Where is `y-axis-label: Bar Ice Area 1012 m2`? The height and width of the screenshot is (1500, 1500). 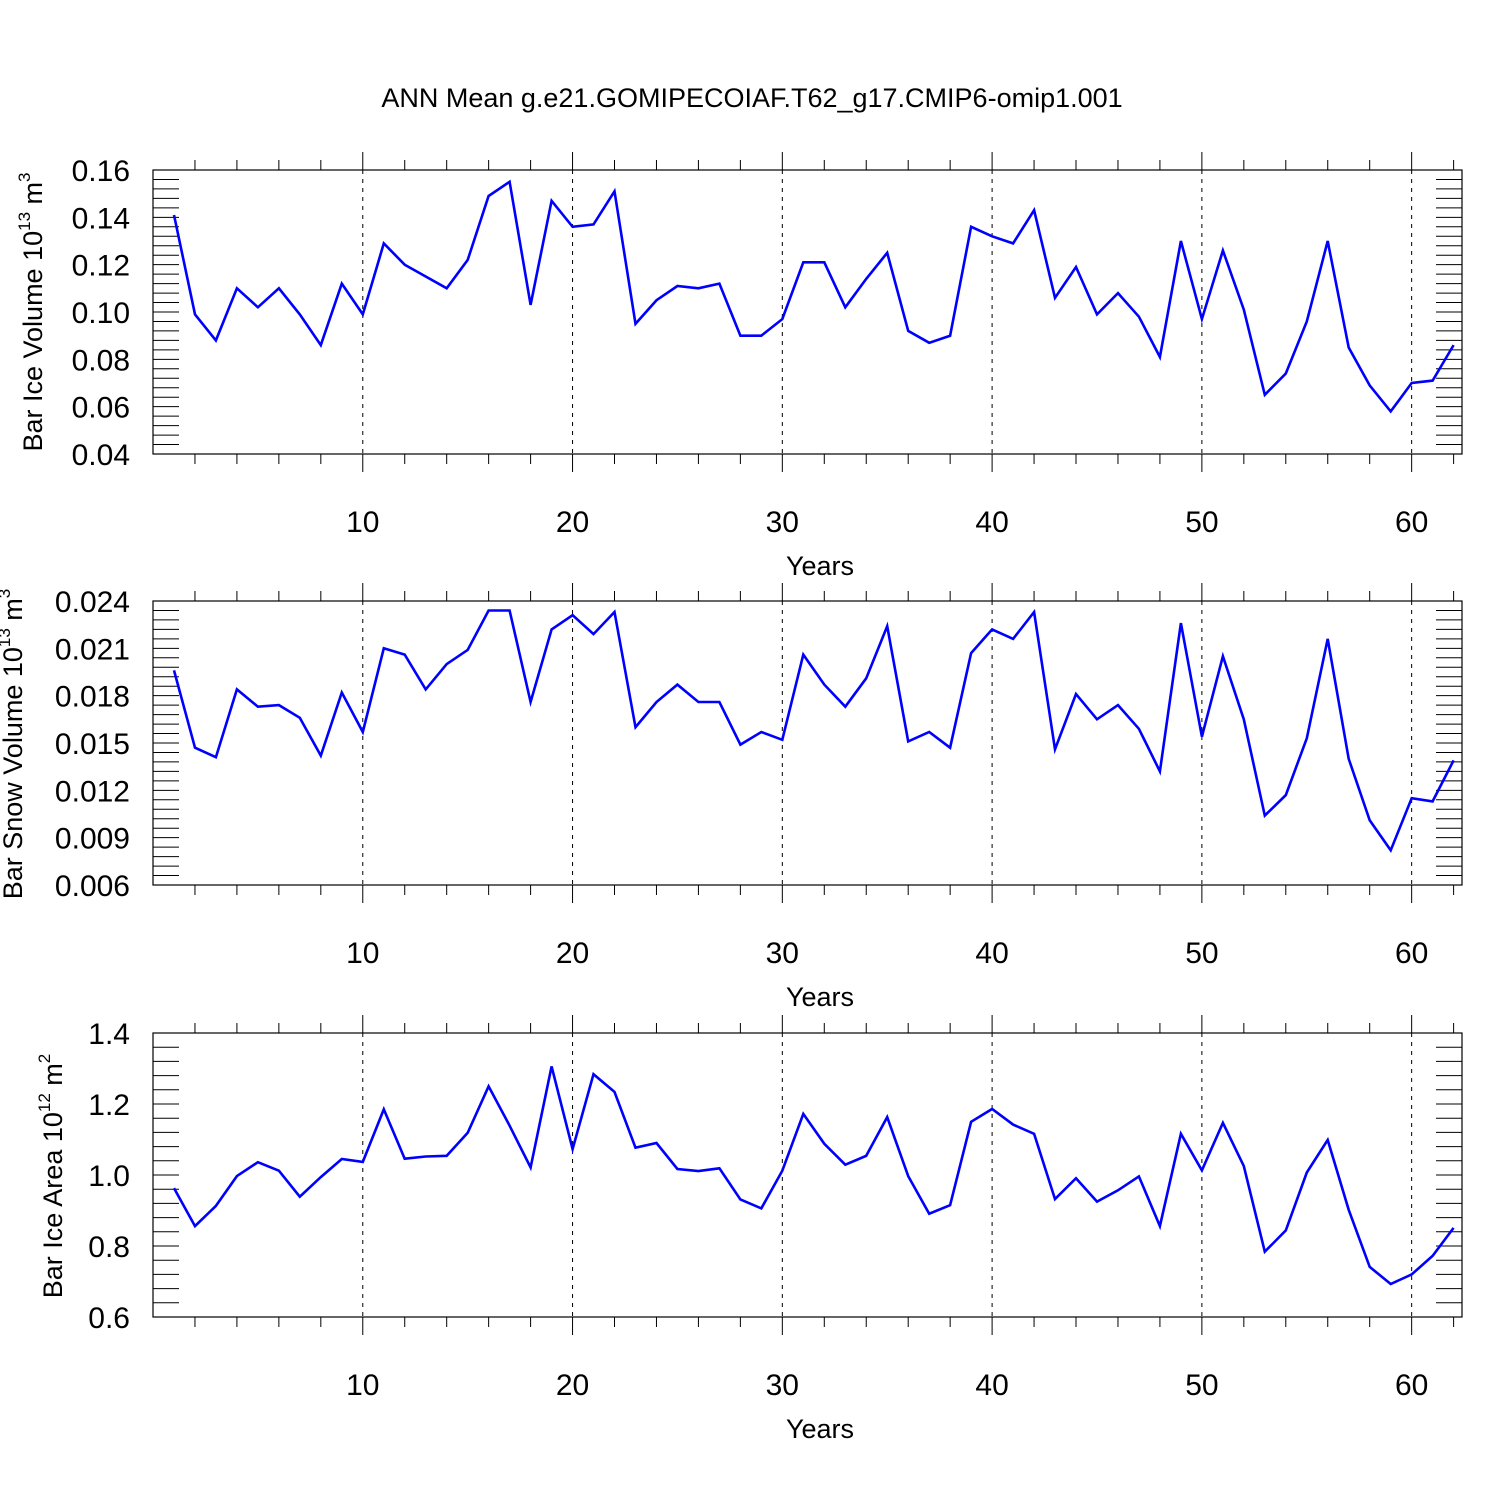
y-axis-label: Bar Ice Area 1012 m2 is located at coordinates (51, 1176).